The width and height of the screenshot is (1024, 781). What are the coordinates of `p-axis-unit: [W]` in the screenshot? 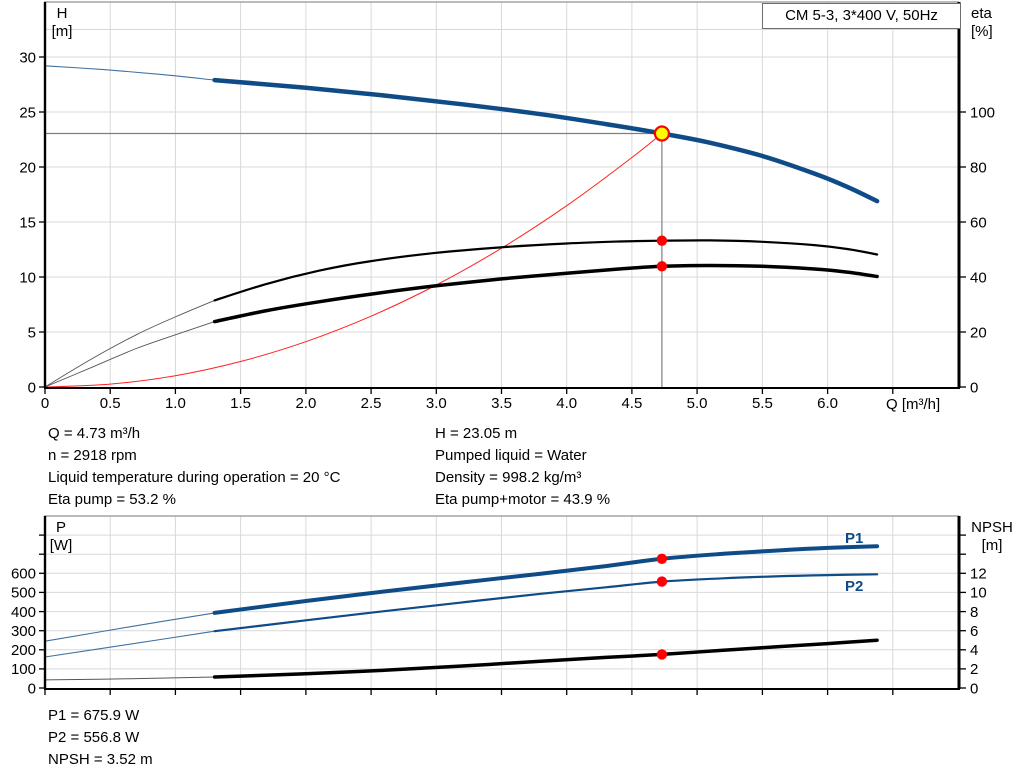 It's located at (61, 545).